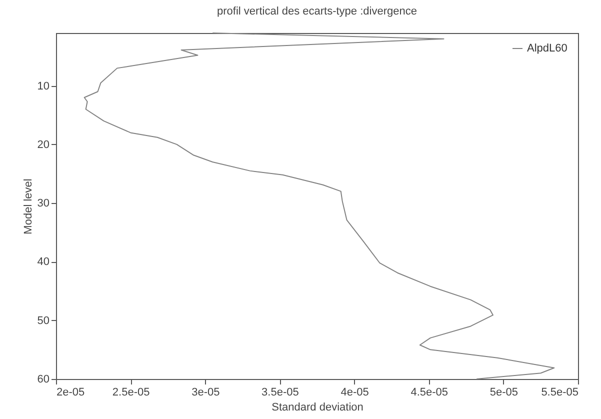 The height and width of the screenshot is (419, 601). Describe the element at coordinates (131, 392) in the screenshot. I see `x-tick-label: 2.5e-05` at that location.